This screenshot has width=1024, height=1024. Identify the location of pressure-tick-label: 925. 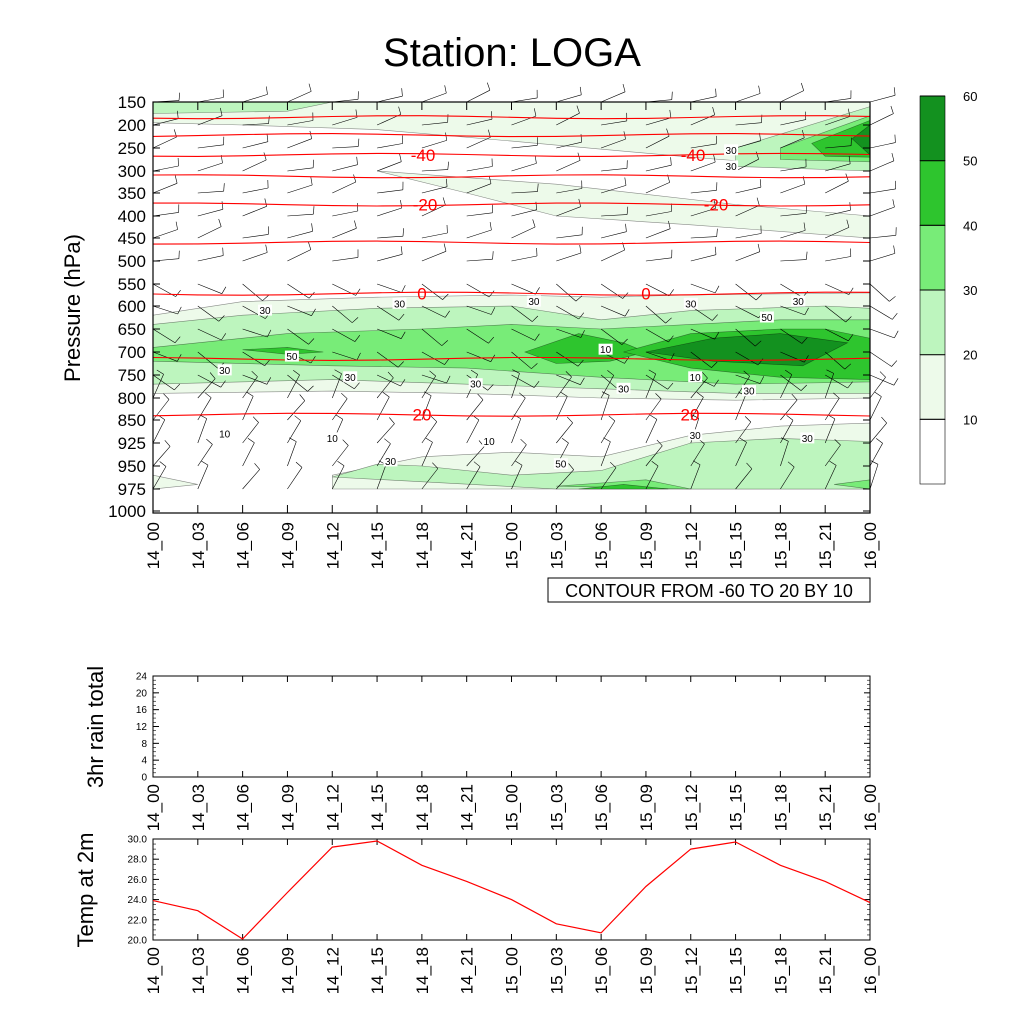
(132, 443).